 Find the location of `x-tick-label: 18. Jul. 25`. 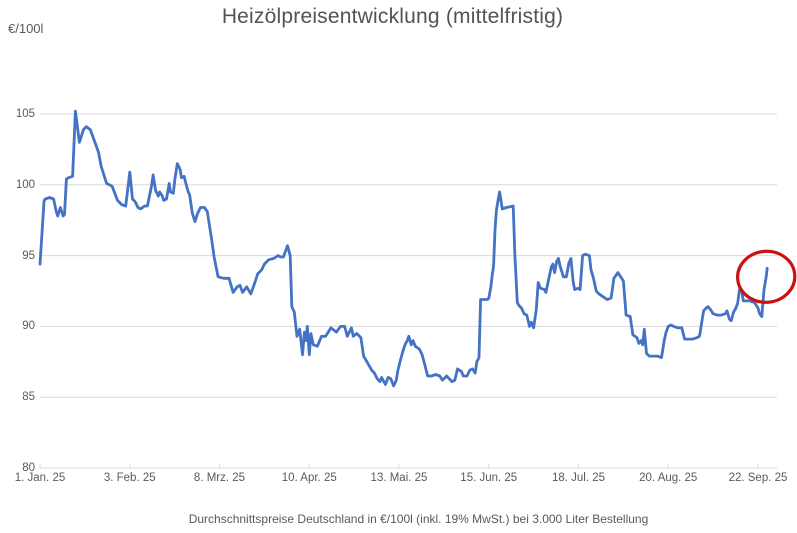

x-tick-label: 18. Jul. 25 is located at coordinates (578, 478).